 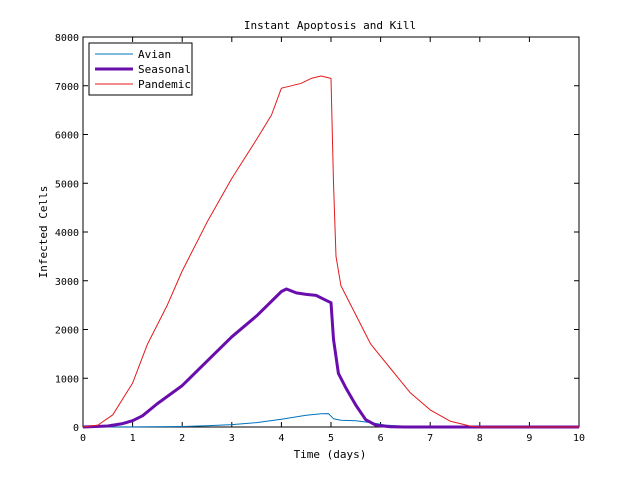 What do you see at coordinates (67, 233) in the screenshot?
I see `y-tick-label: 4000` at bounding box center [67, 233].